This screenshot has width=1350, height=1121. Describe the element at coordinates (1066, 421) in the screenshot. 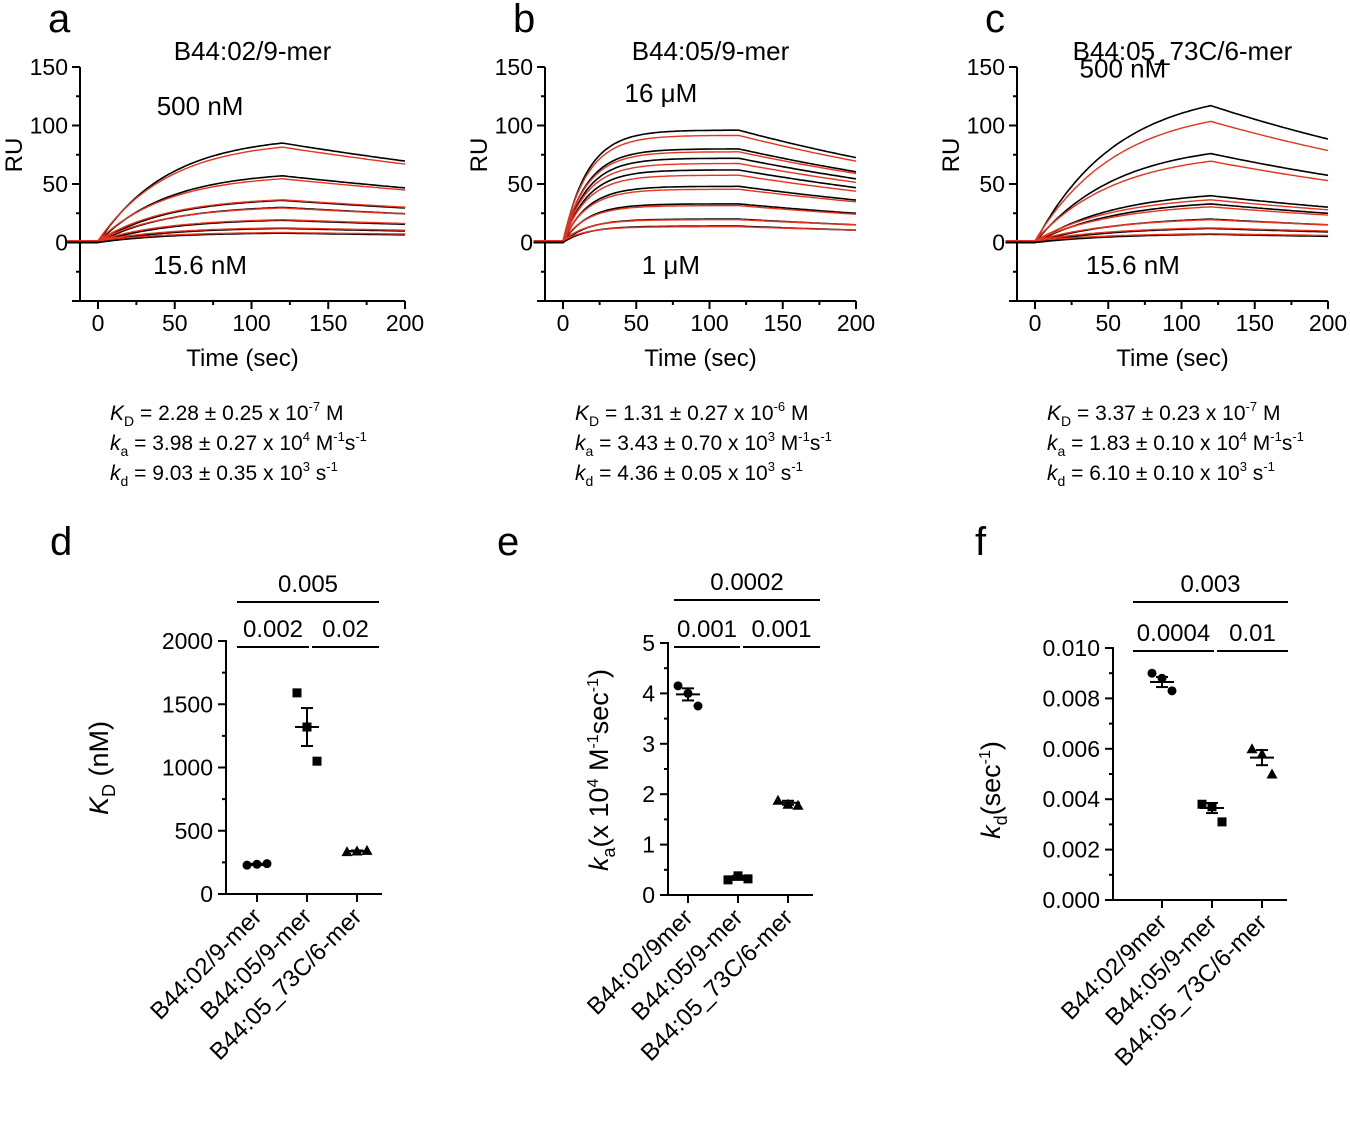

I see `kd-subscript: D` at that location.